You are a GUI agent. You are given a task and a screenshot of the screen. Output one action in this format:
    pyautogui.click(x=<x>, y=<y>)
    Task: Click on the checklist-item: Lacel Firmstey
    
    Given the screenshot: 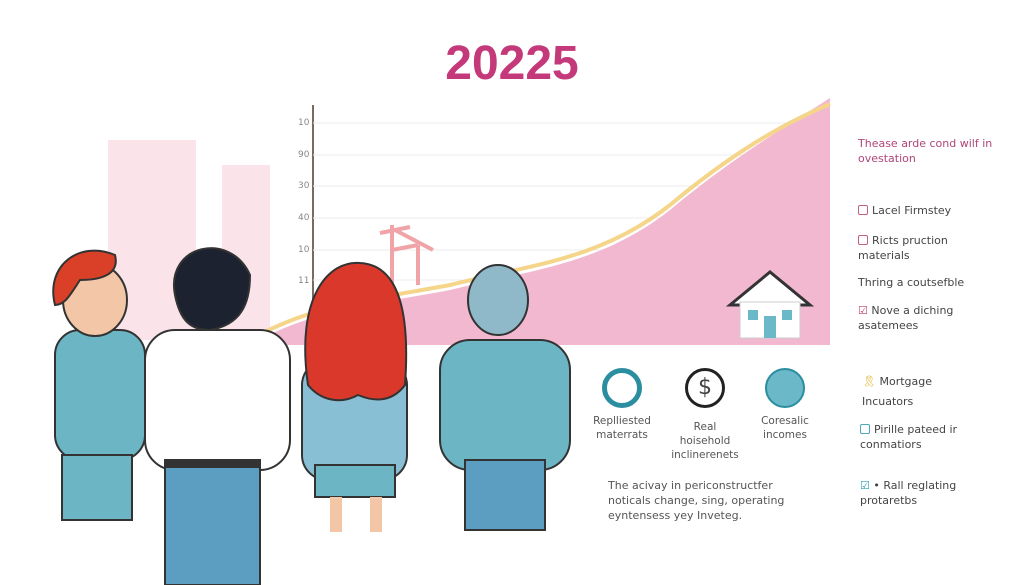 What is the action you would take?
    pyautogui.click(x=904, y=210)
    